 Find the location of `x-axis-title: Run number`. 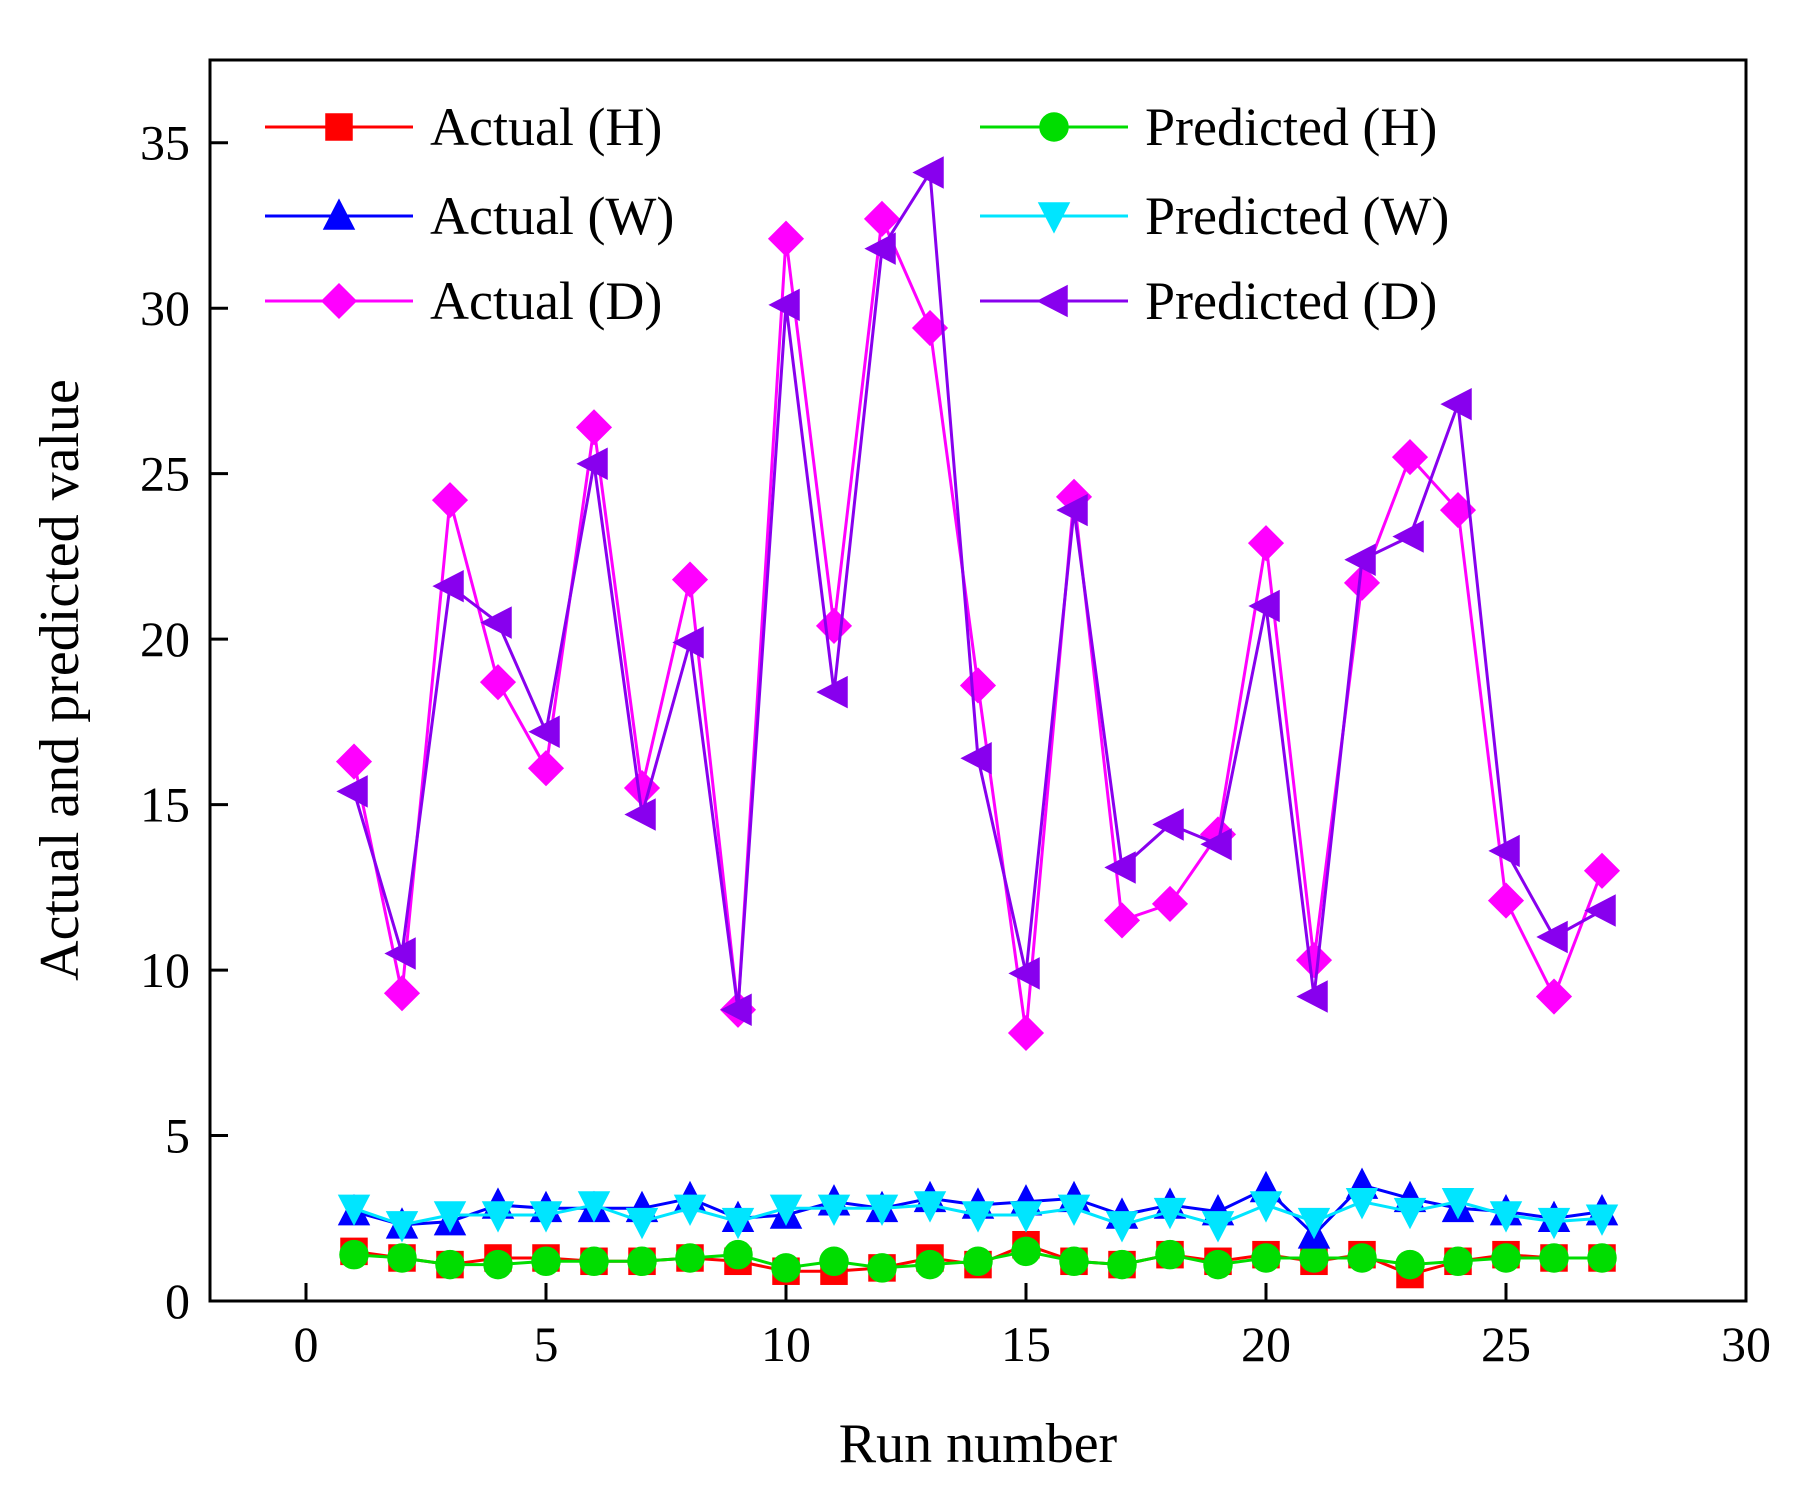

x-axis-title: Run number is located at coordinates (978, 1444).